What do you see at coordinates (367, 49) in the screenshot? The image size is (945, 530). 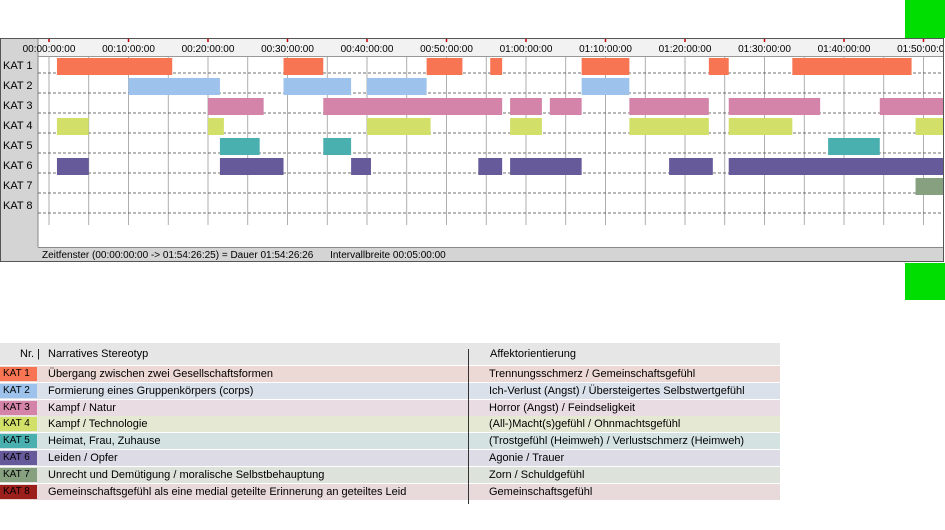 I see `tick-label: 00:40:00:00` at bounding box center [367, 49].